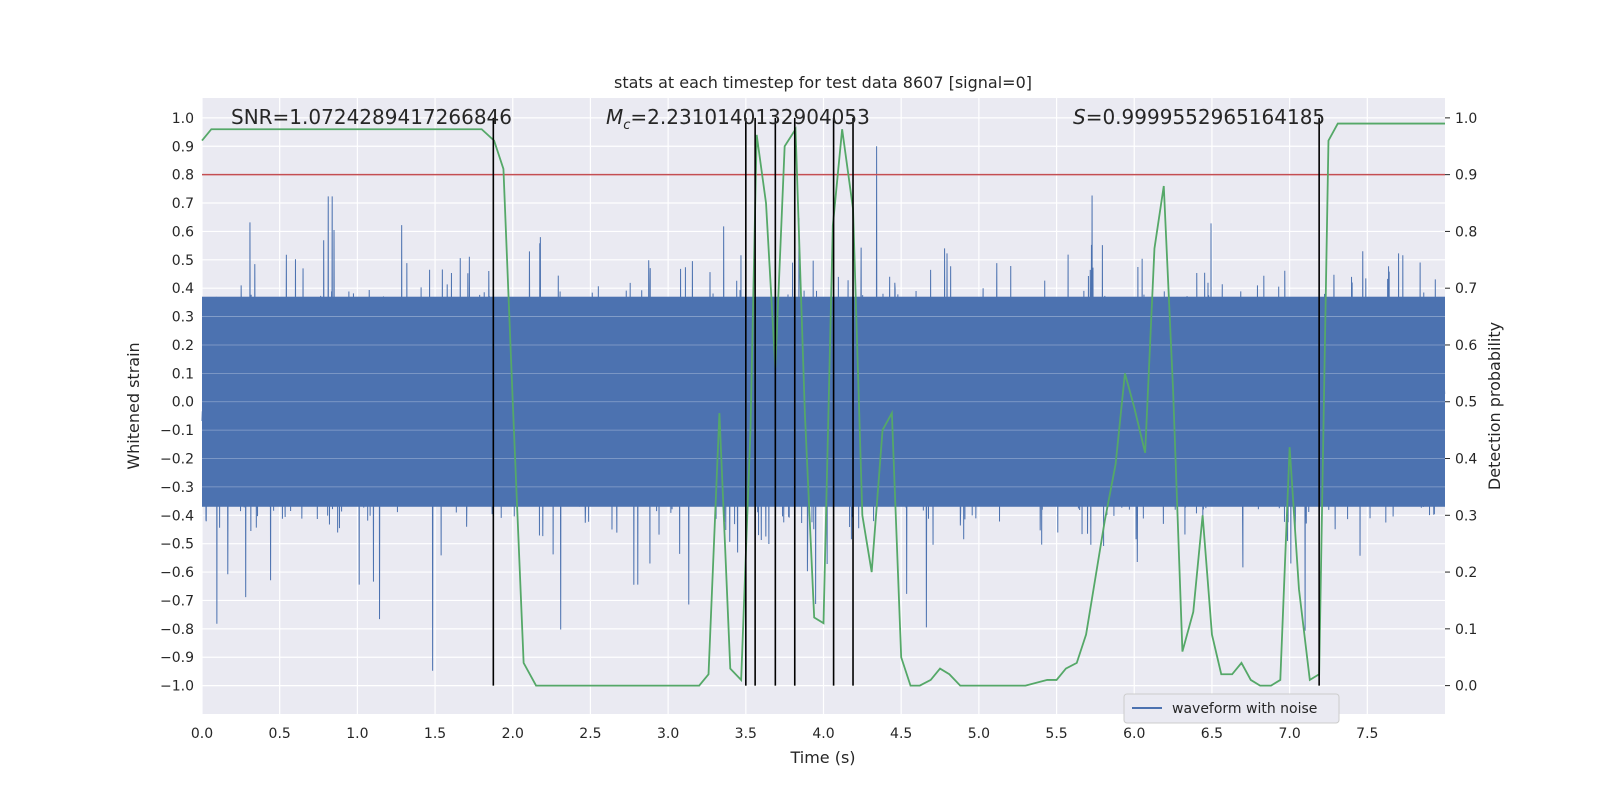  Describe the element at coordinates (177, 573) in the screenshot. I see `y-left-tick-label: −0.6` at that location.